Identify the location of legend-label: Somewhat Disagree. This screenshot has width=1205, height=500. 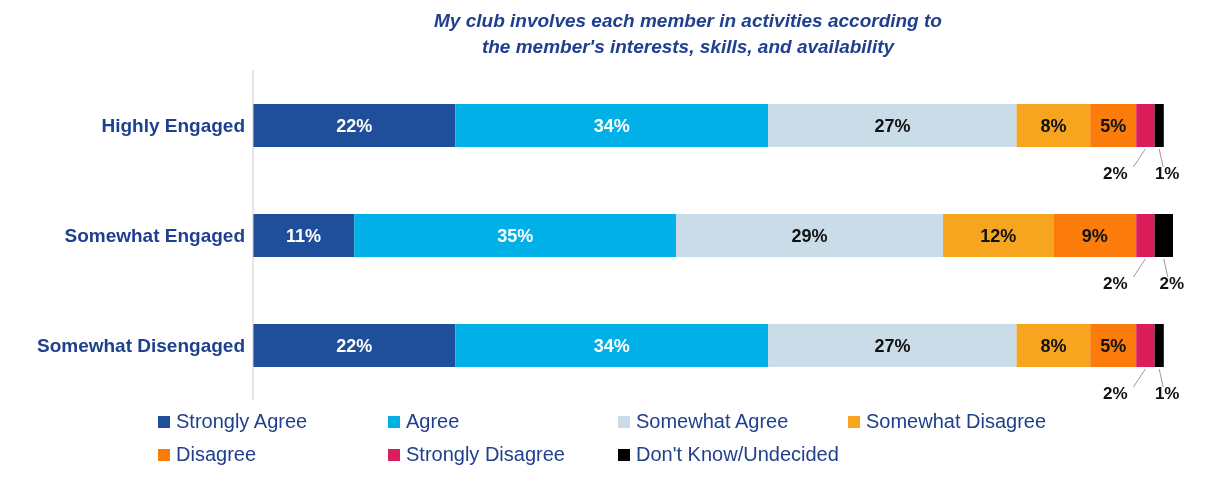
(956, 421).